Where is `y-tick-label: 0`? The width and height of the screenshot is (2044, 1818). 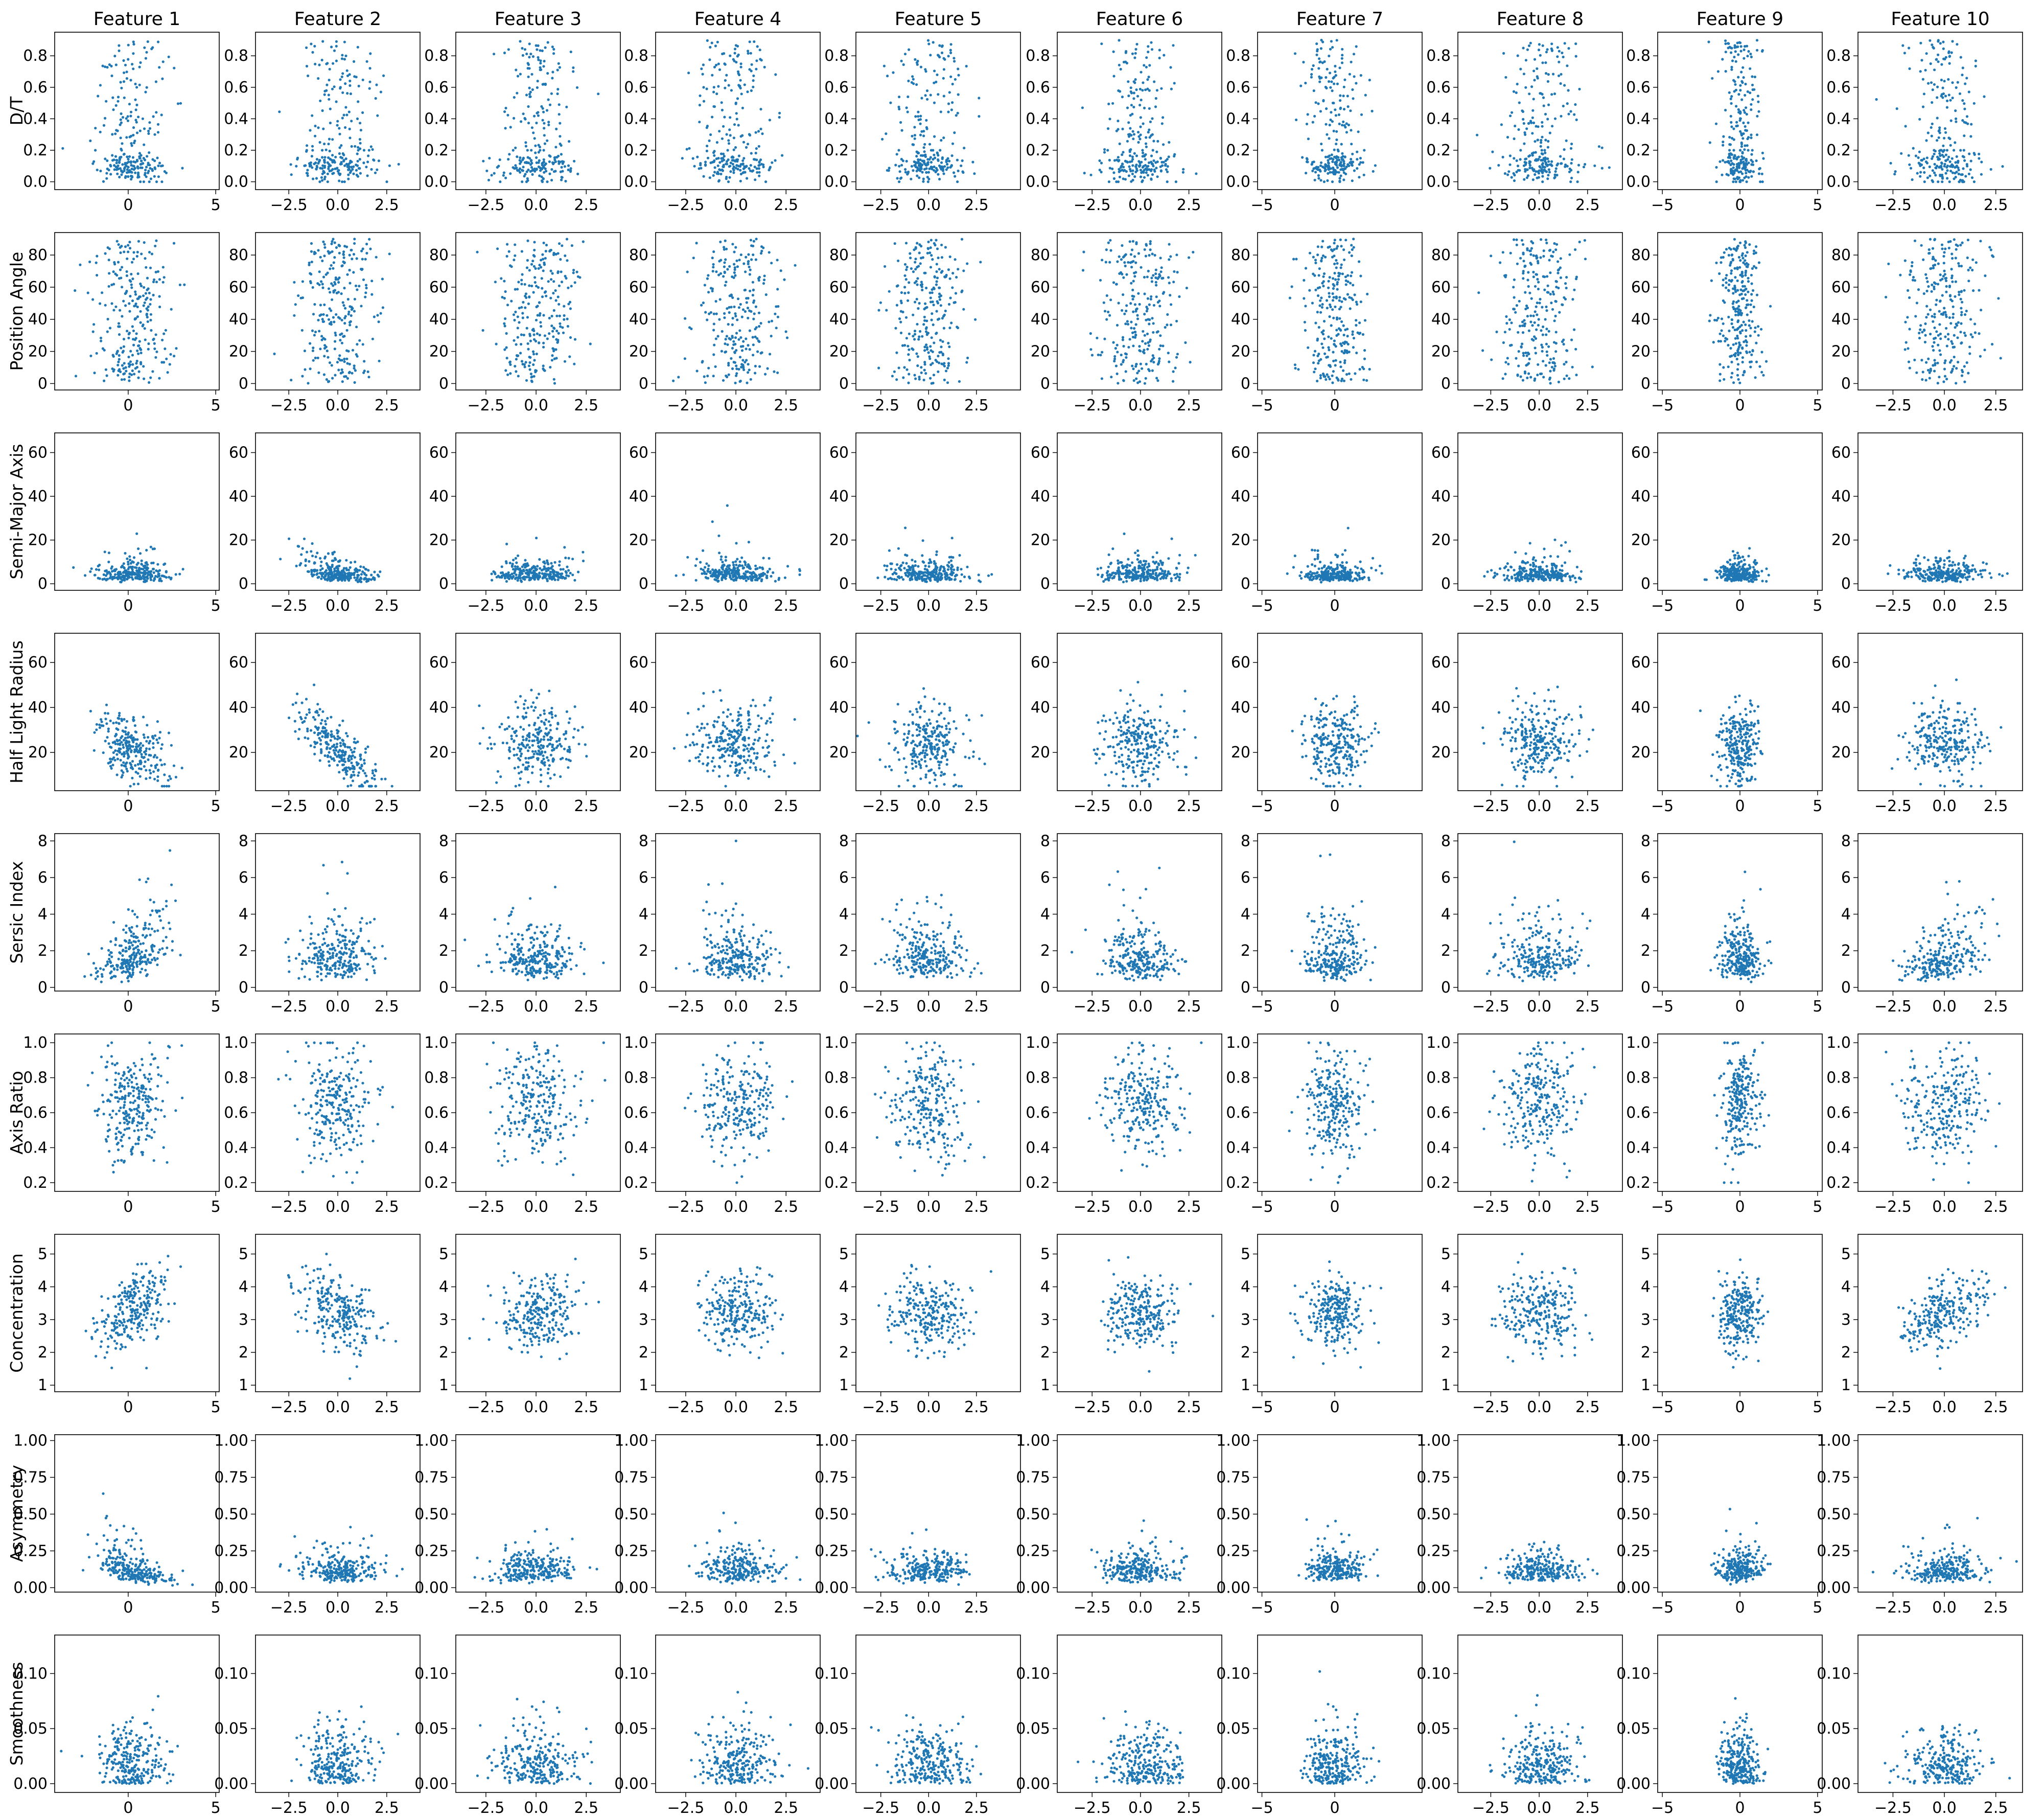 y-tick-label: 0 is located at coordinates (43, 384).